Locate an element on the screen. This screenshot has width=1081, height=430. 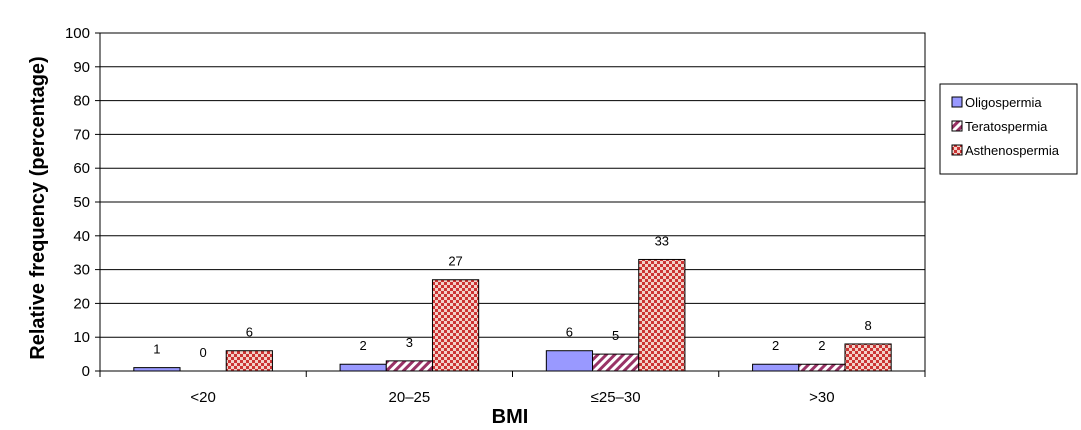
legend-swatch-teratospermia is located at coordinates (957, 126).